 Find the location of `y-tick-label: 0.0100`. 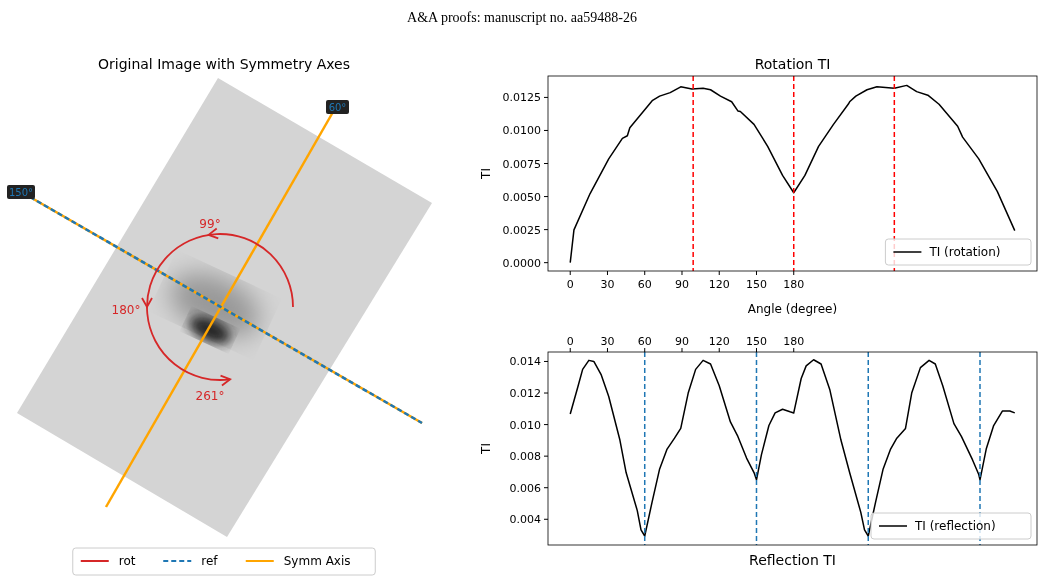

y-tick-label: 0.0100 is located at coordinates (521, 131).